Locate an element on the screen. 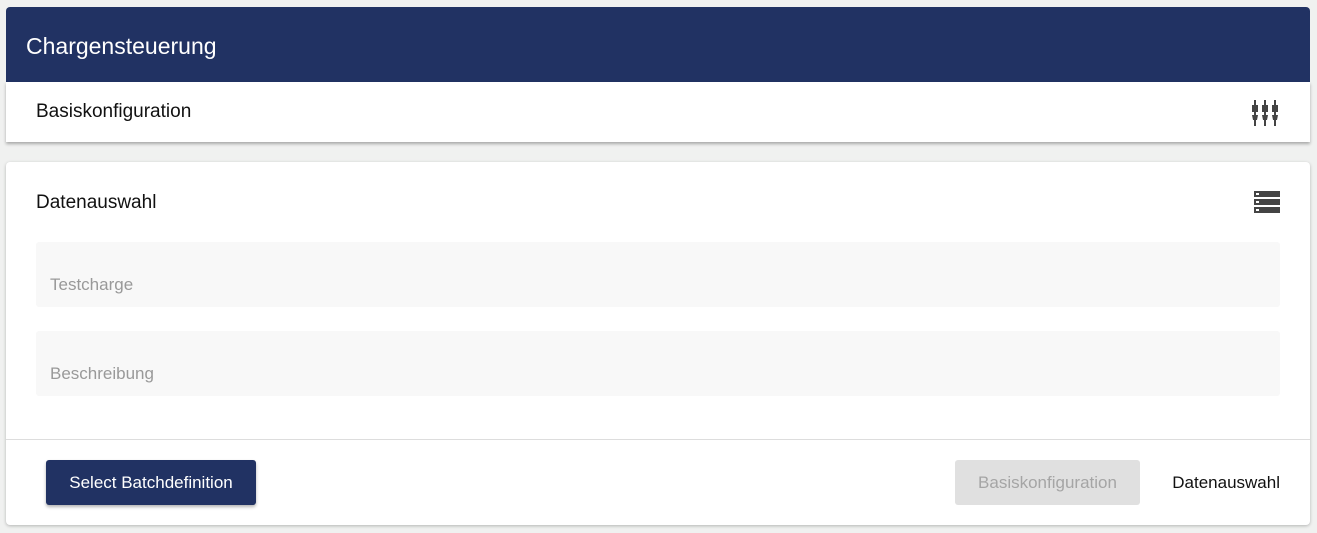 The width and height of the screenshot is (1317, 533). app-header: Chargensteuerung is located at coordinates (658, 44).